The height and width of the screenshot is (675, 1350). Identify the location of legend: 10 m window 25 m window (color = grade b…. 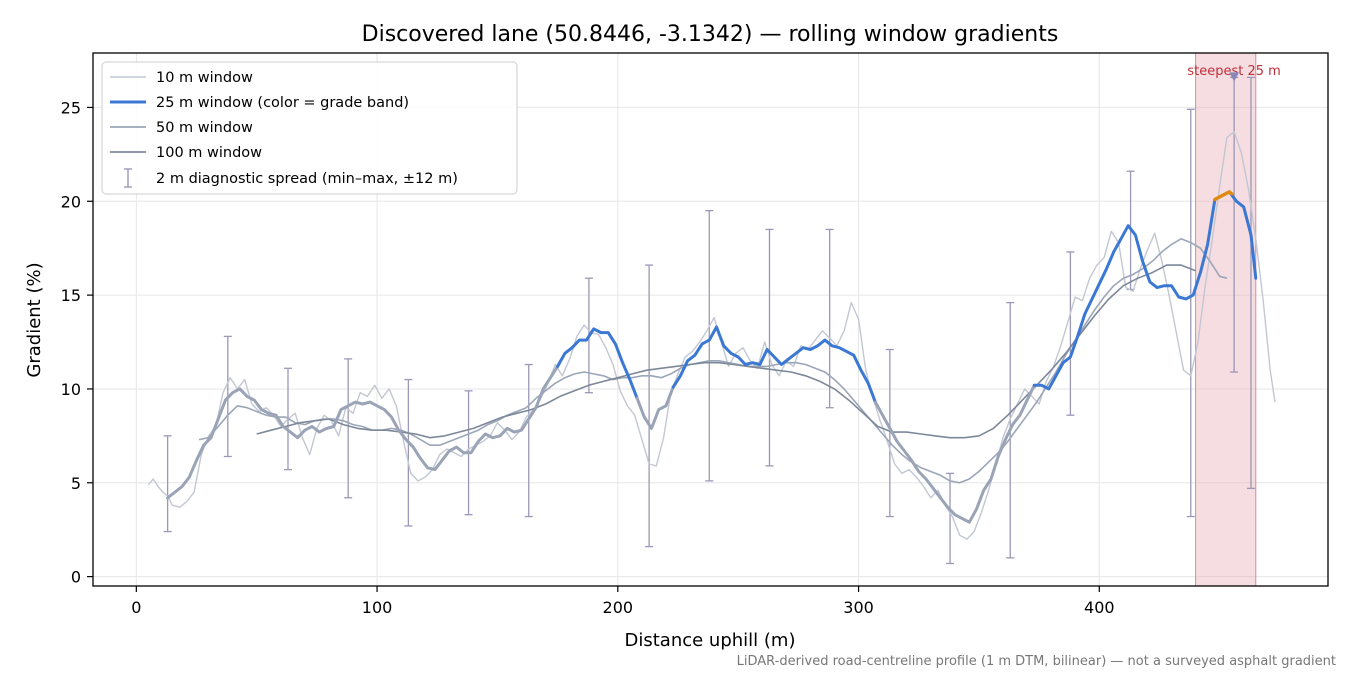
(309, 128).